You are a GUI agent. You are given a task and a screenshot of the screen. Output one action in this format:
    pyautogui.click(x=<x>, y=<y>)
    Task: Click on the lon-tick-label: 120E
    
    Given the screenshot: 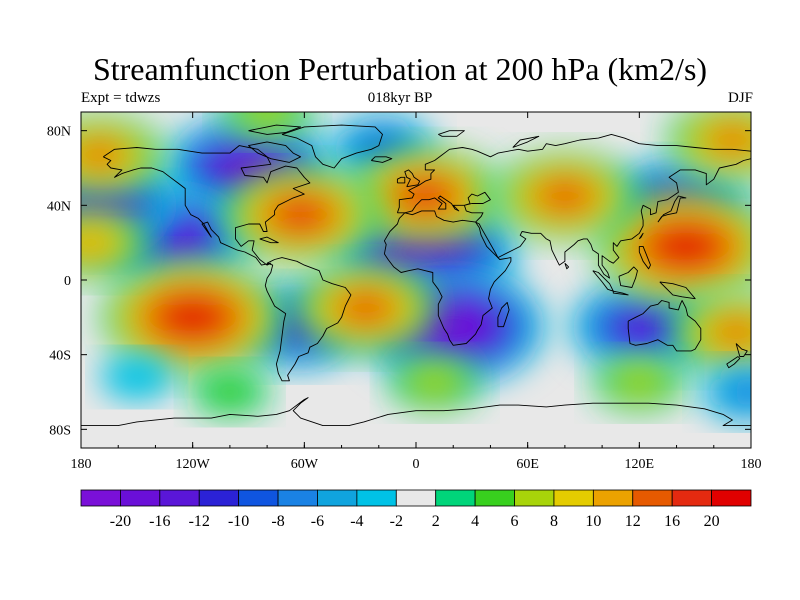 What is the action you would take?
    pyautogui.click(x=640, y=464)
    